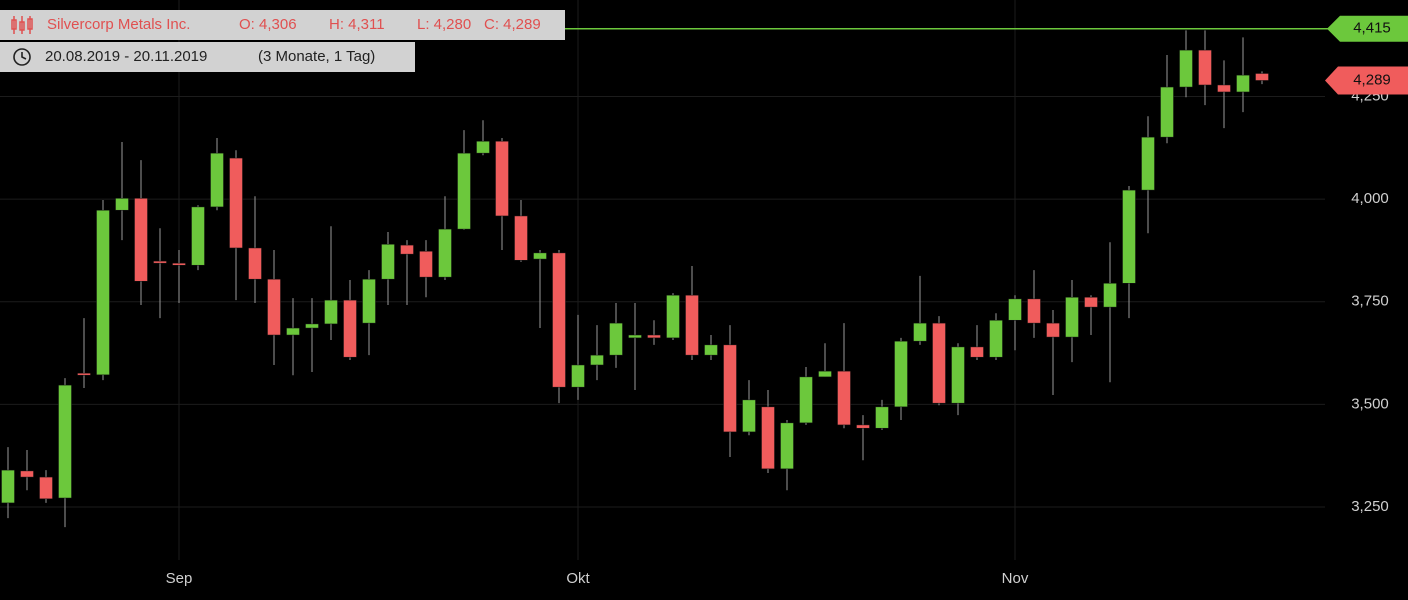 The height and width of the screenshot is (600, 1408). Describe the element at coordinates (1370, 301) in the screenshot. I see `y-tick-label: 3,750` at that location.